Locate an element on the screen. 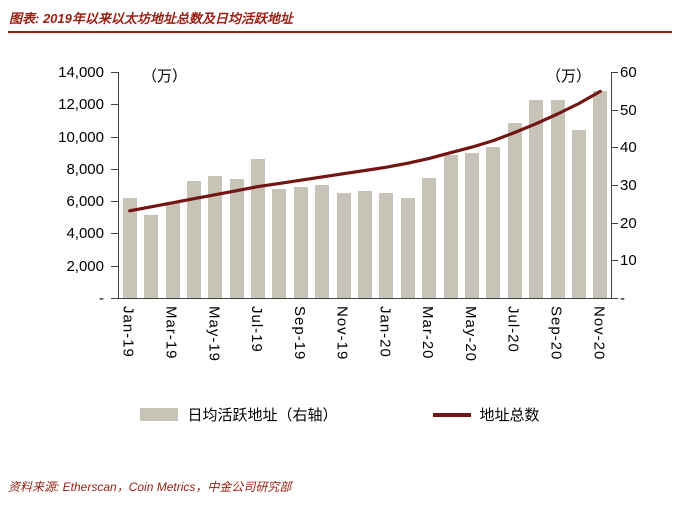 The height and width of the screenshot is (508, 680). left-axis-tick: - is located at coordinates (101, 298).